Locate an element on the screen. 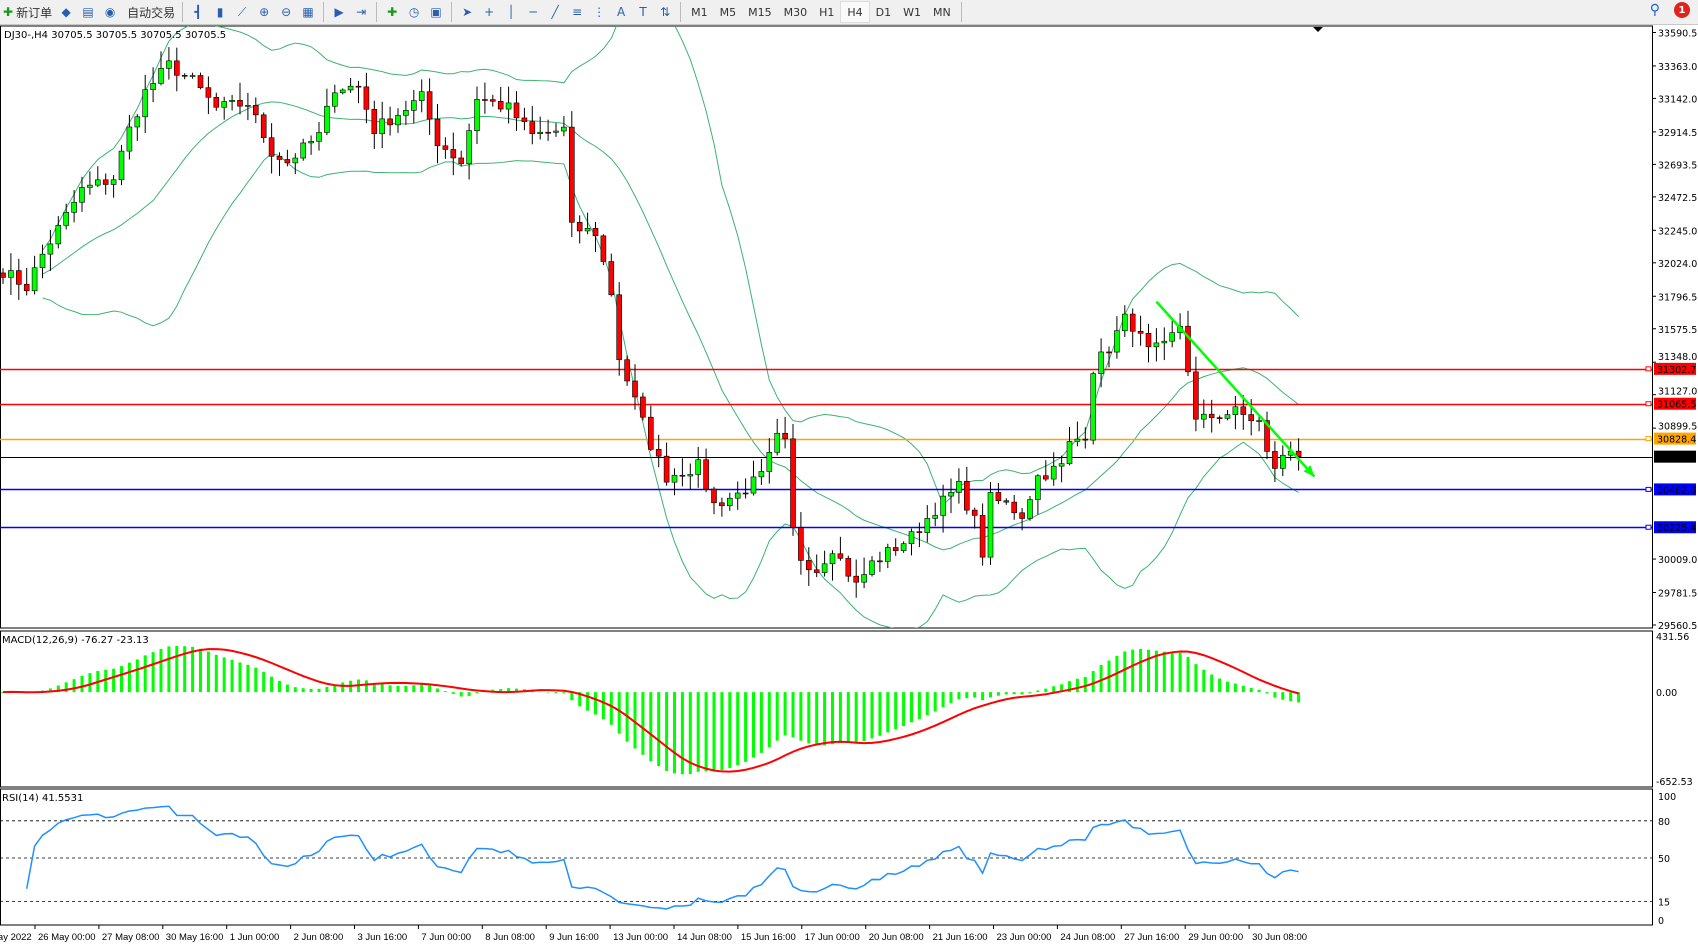  history-icon: ◆ is located at coordinates (66, 12).